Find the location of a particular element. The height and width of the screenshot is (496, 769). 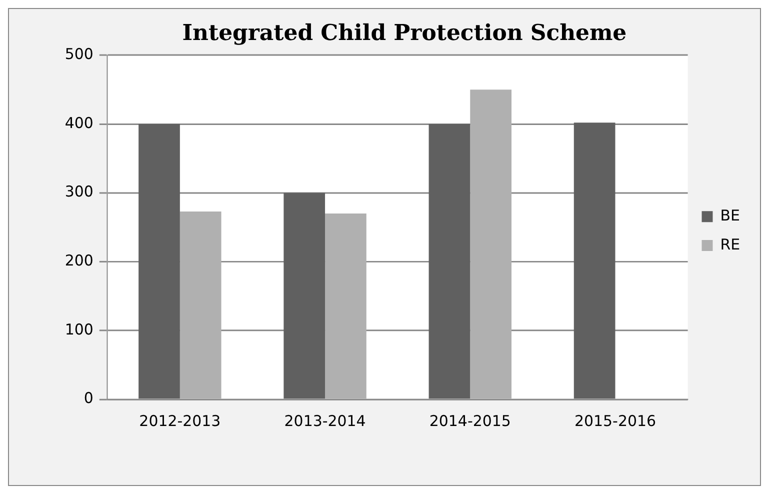

y-tick-label: 300 is located at coordinates (79, 191).